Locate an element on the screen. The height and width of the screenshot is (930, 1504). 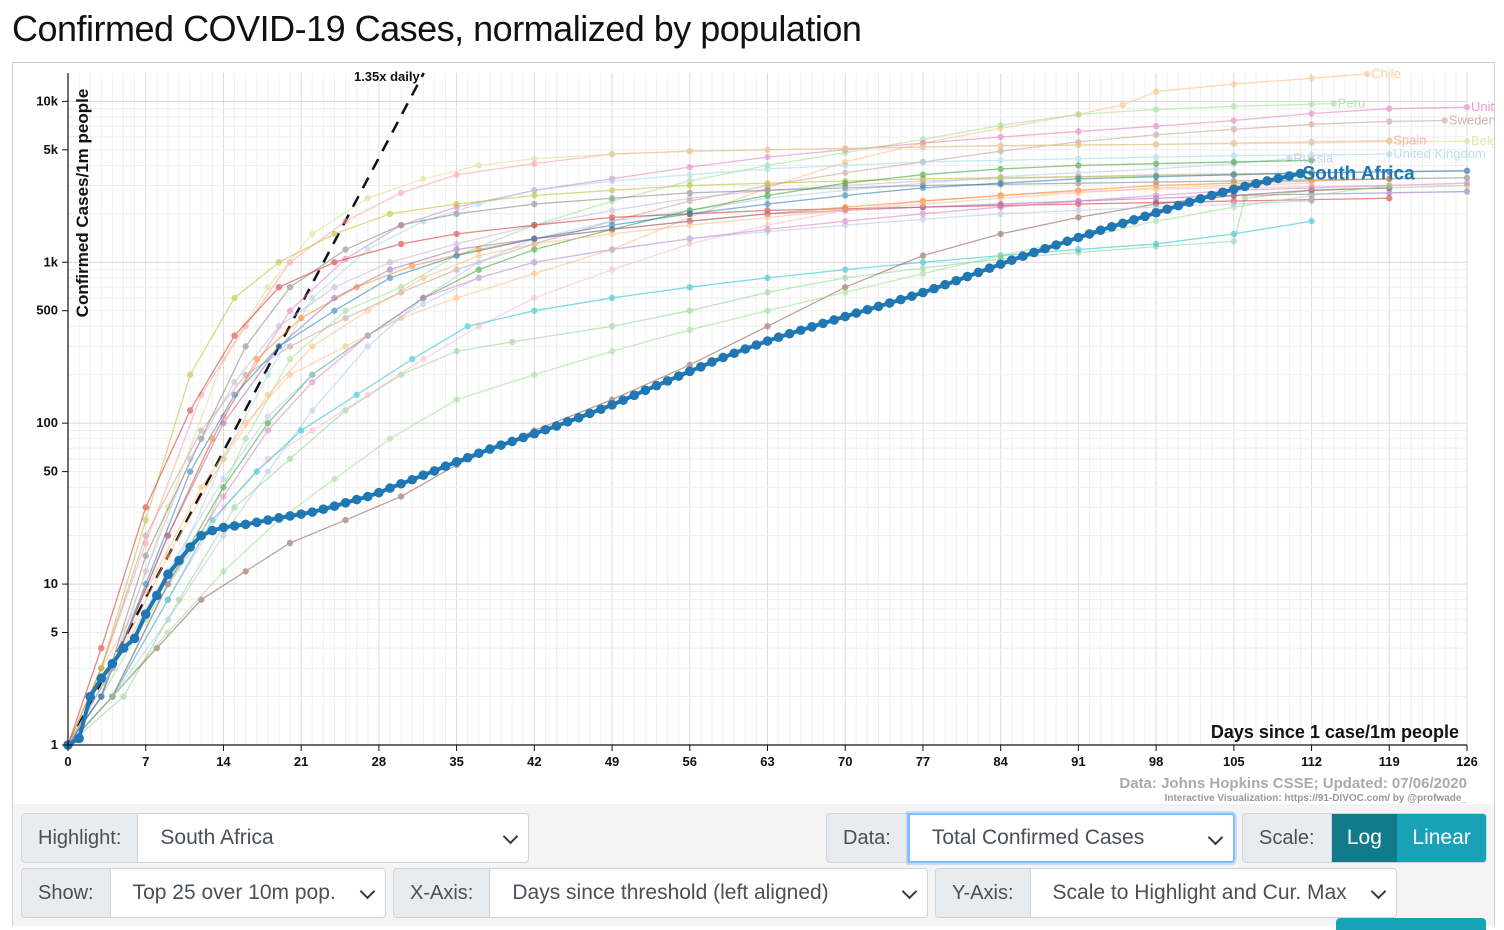
scale-linear-button: Linear is located at coordinates (1441, 838).